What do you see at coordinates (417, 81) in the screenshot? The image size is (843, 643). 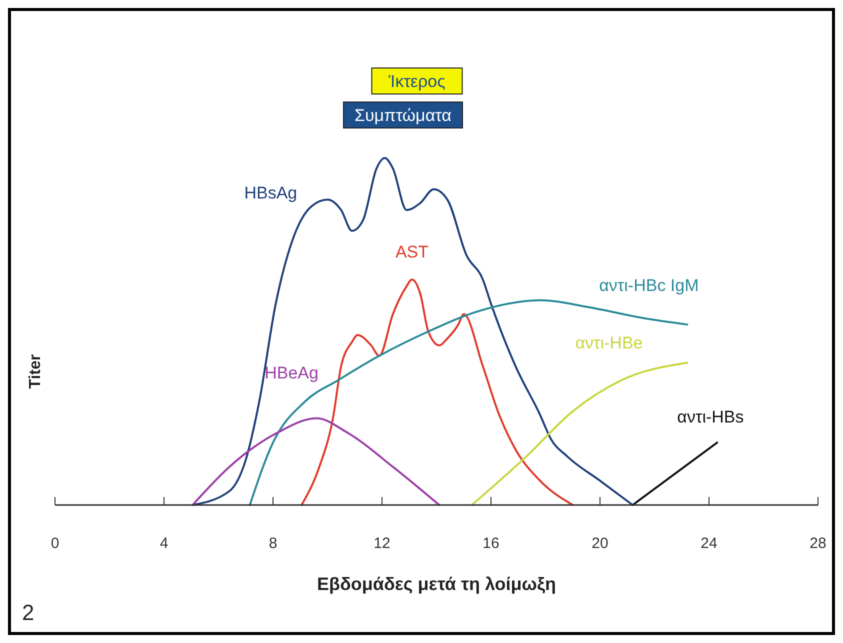 I see `text: Ίκτερος` at bounding box center [417, 81].